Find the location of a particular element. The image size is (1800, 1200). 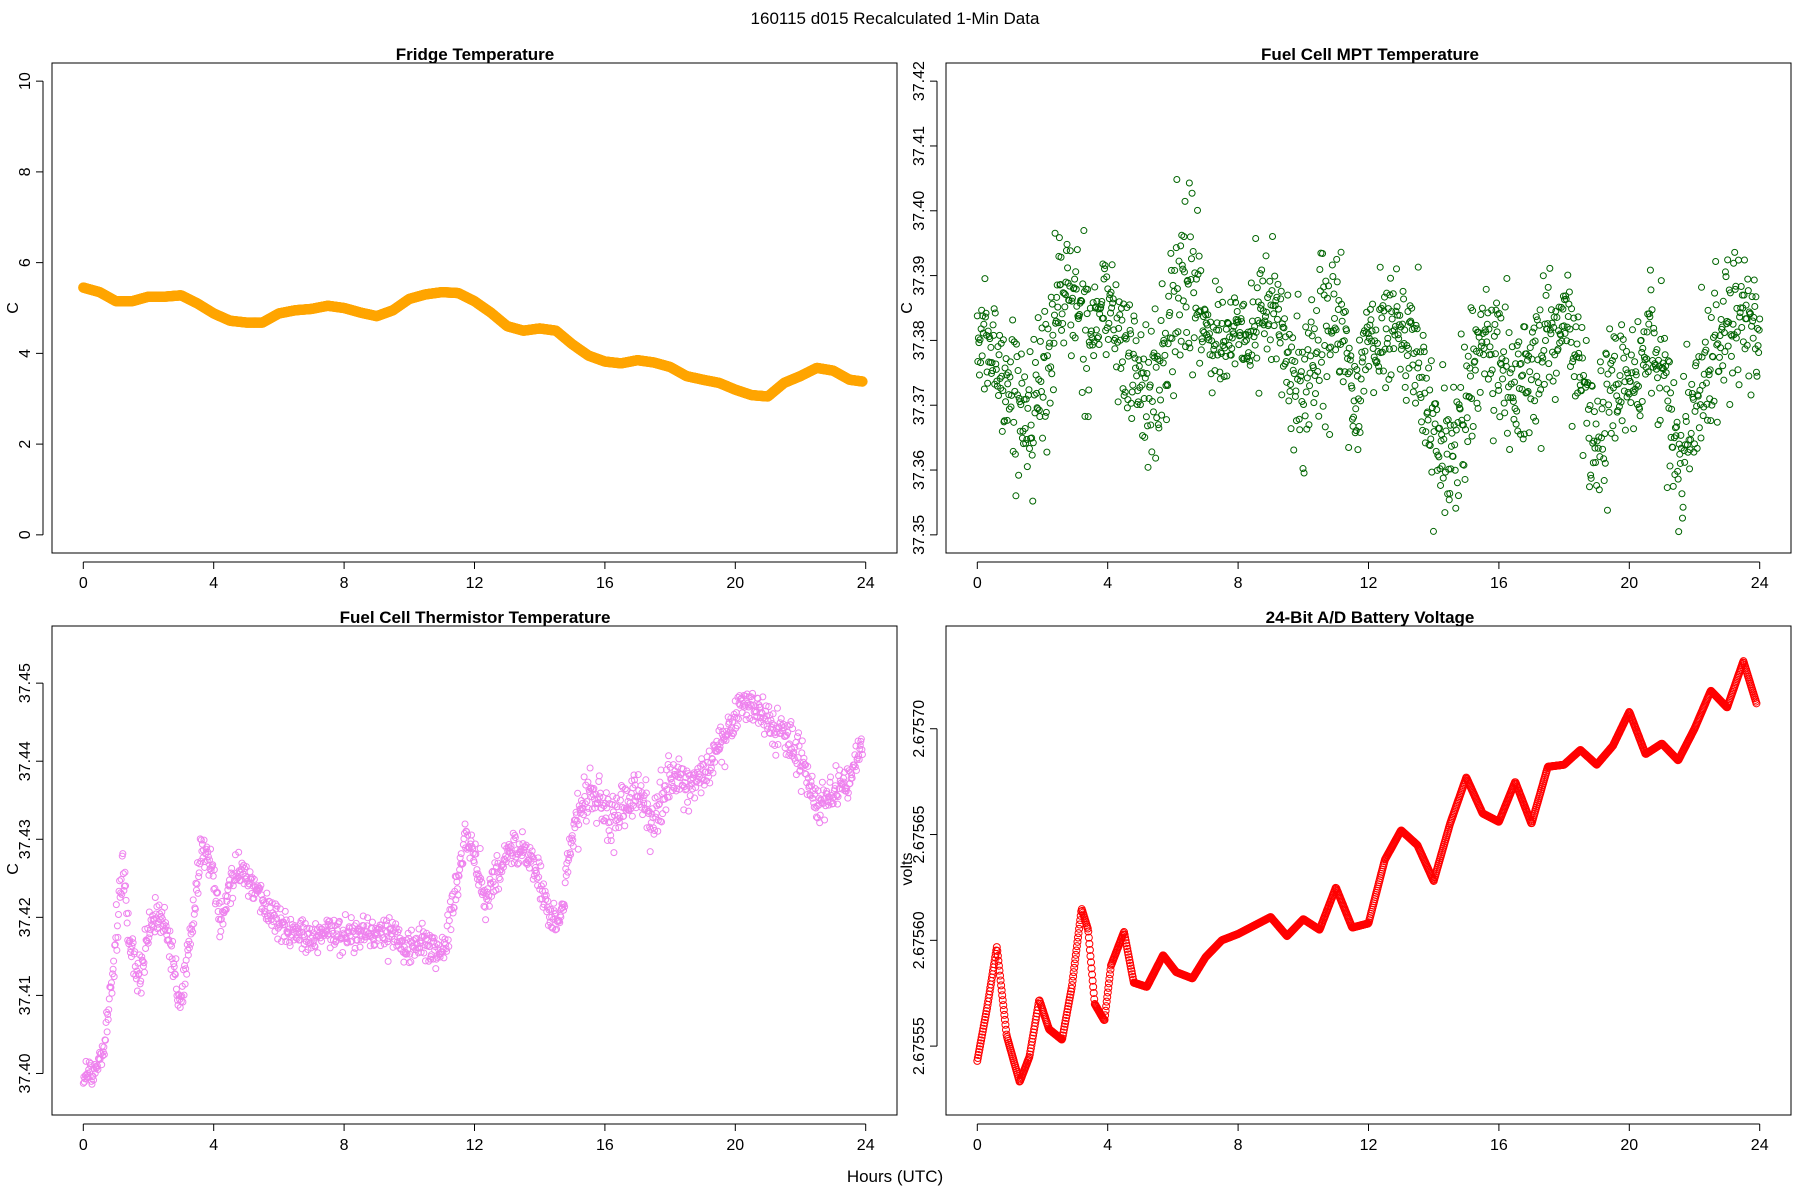

y-tick-label: 37.40 is located at coordinates (919, 211).